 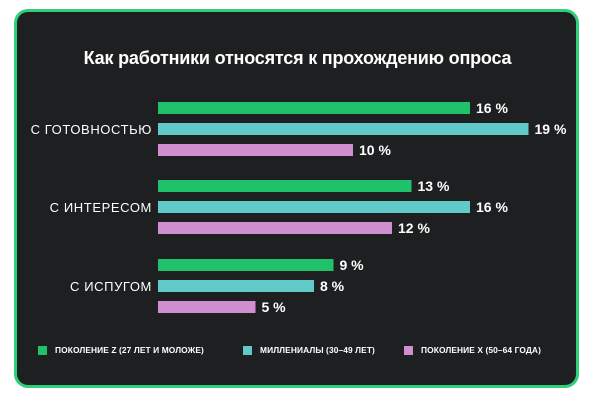 What do you see at coordinates (408, 350) in the screenshot?
I see `legend-swatch-gen-x` at bounding box center [408, 350].